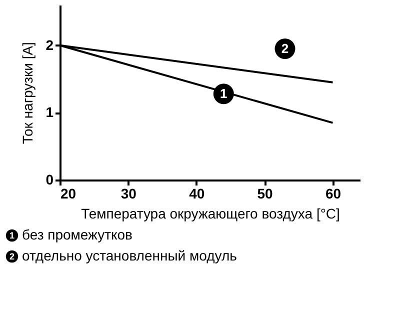  What do you see at coordinates (28, 93) in the screenshot?
I see `y-axis-title: Ток нагрузки [A]` at bounding box center [28, 93].